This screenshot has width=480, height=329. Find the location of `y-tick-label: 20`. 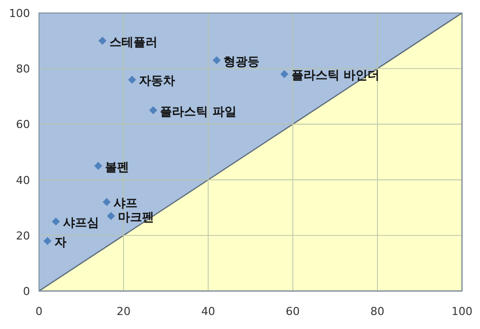

y-tick-label: 20 is located at coordinates (23, 235).